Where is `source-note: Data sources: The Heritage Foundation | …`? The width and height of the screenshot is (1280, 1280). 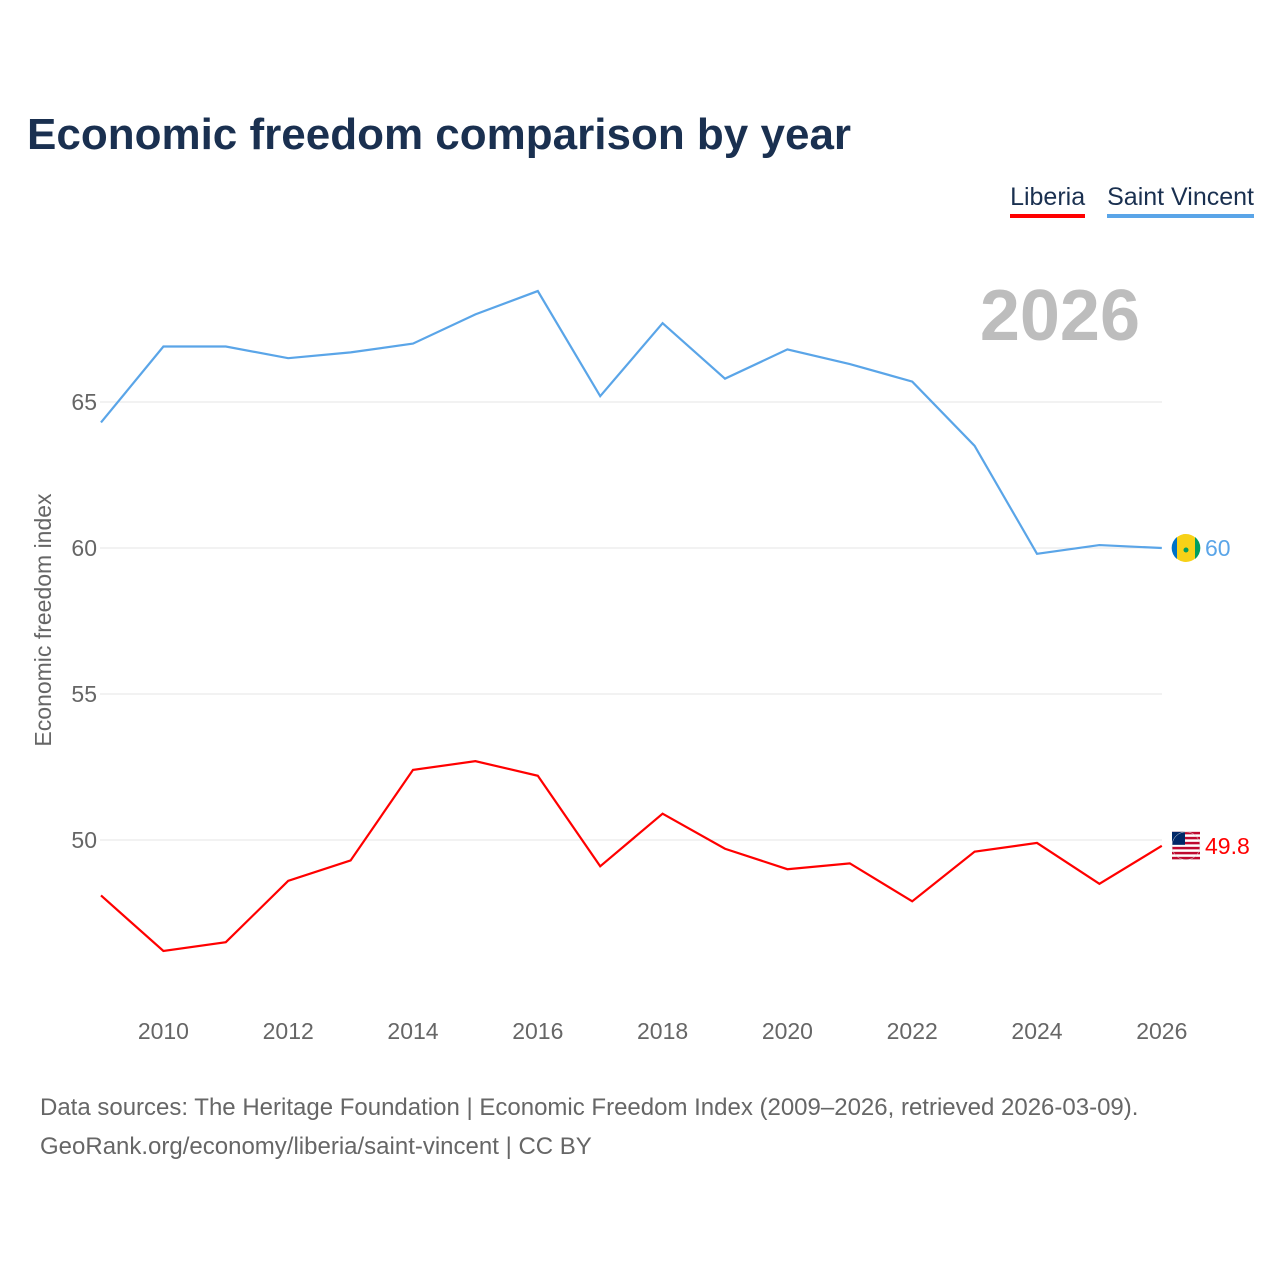 source-note: Data sources: The Heritage Foundation | … is located at coordinates (589, 1127).